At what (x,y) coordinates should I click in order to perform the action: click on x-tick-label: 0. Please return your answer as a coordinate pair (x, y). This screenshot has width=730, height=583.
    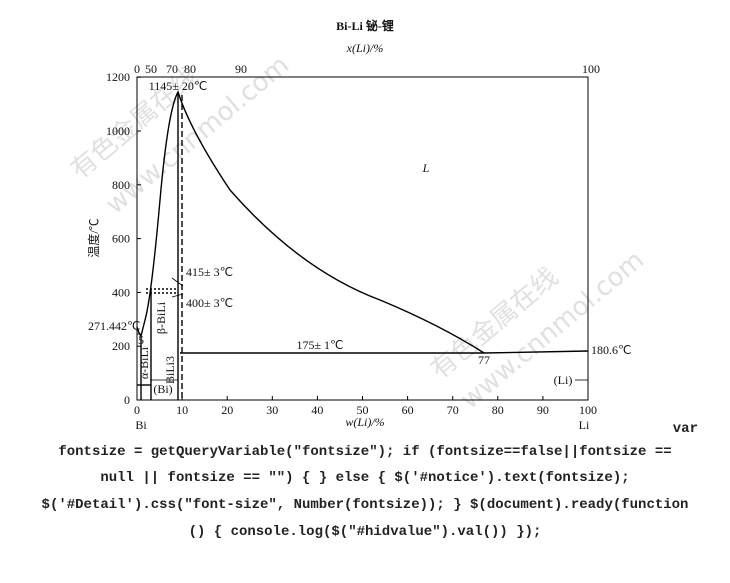
    Looking at the image, I should click on (137, 410).